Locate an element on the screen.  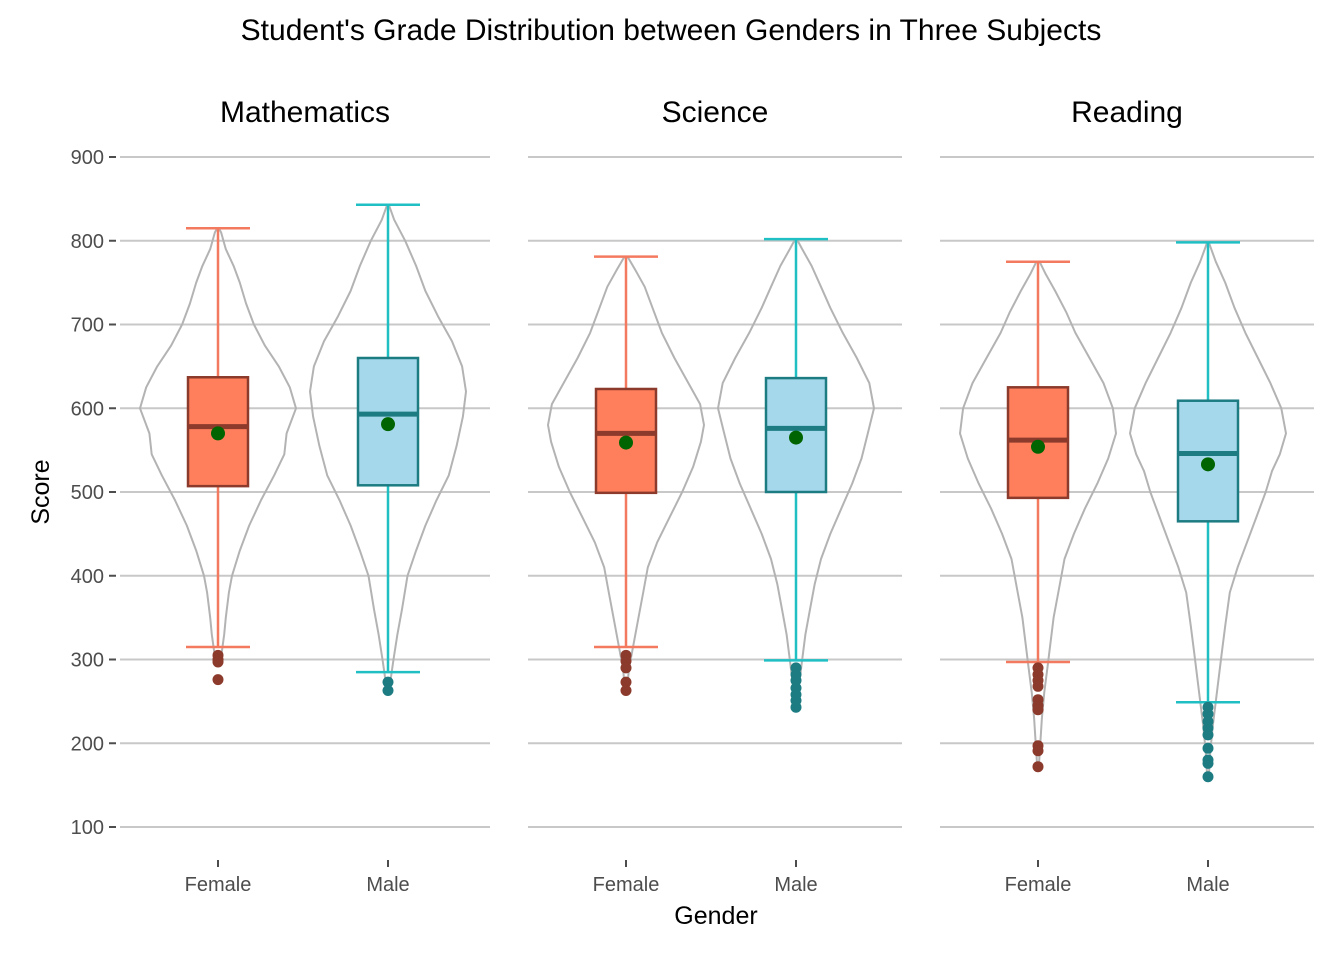
panel-title: Science is located at coordinates (715, 112).